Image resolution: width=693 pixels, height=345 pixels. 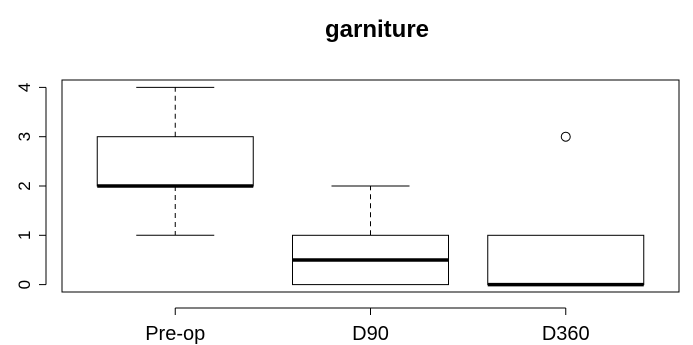 What do you see at coordinates (566, 209) in the screenshot?
I see `box-d360` at bounding box center [566, 209].